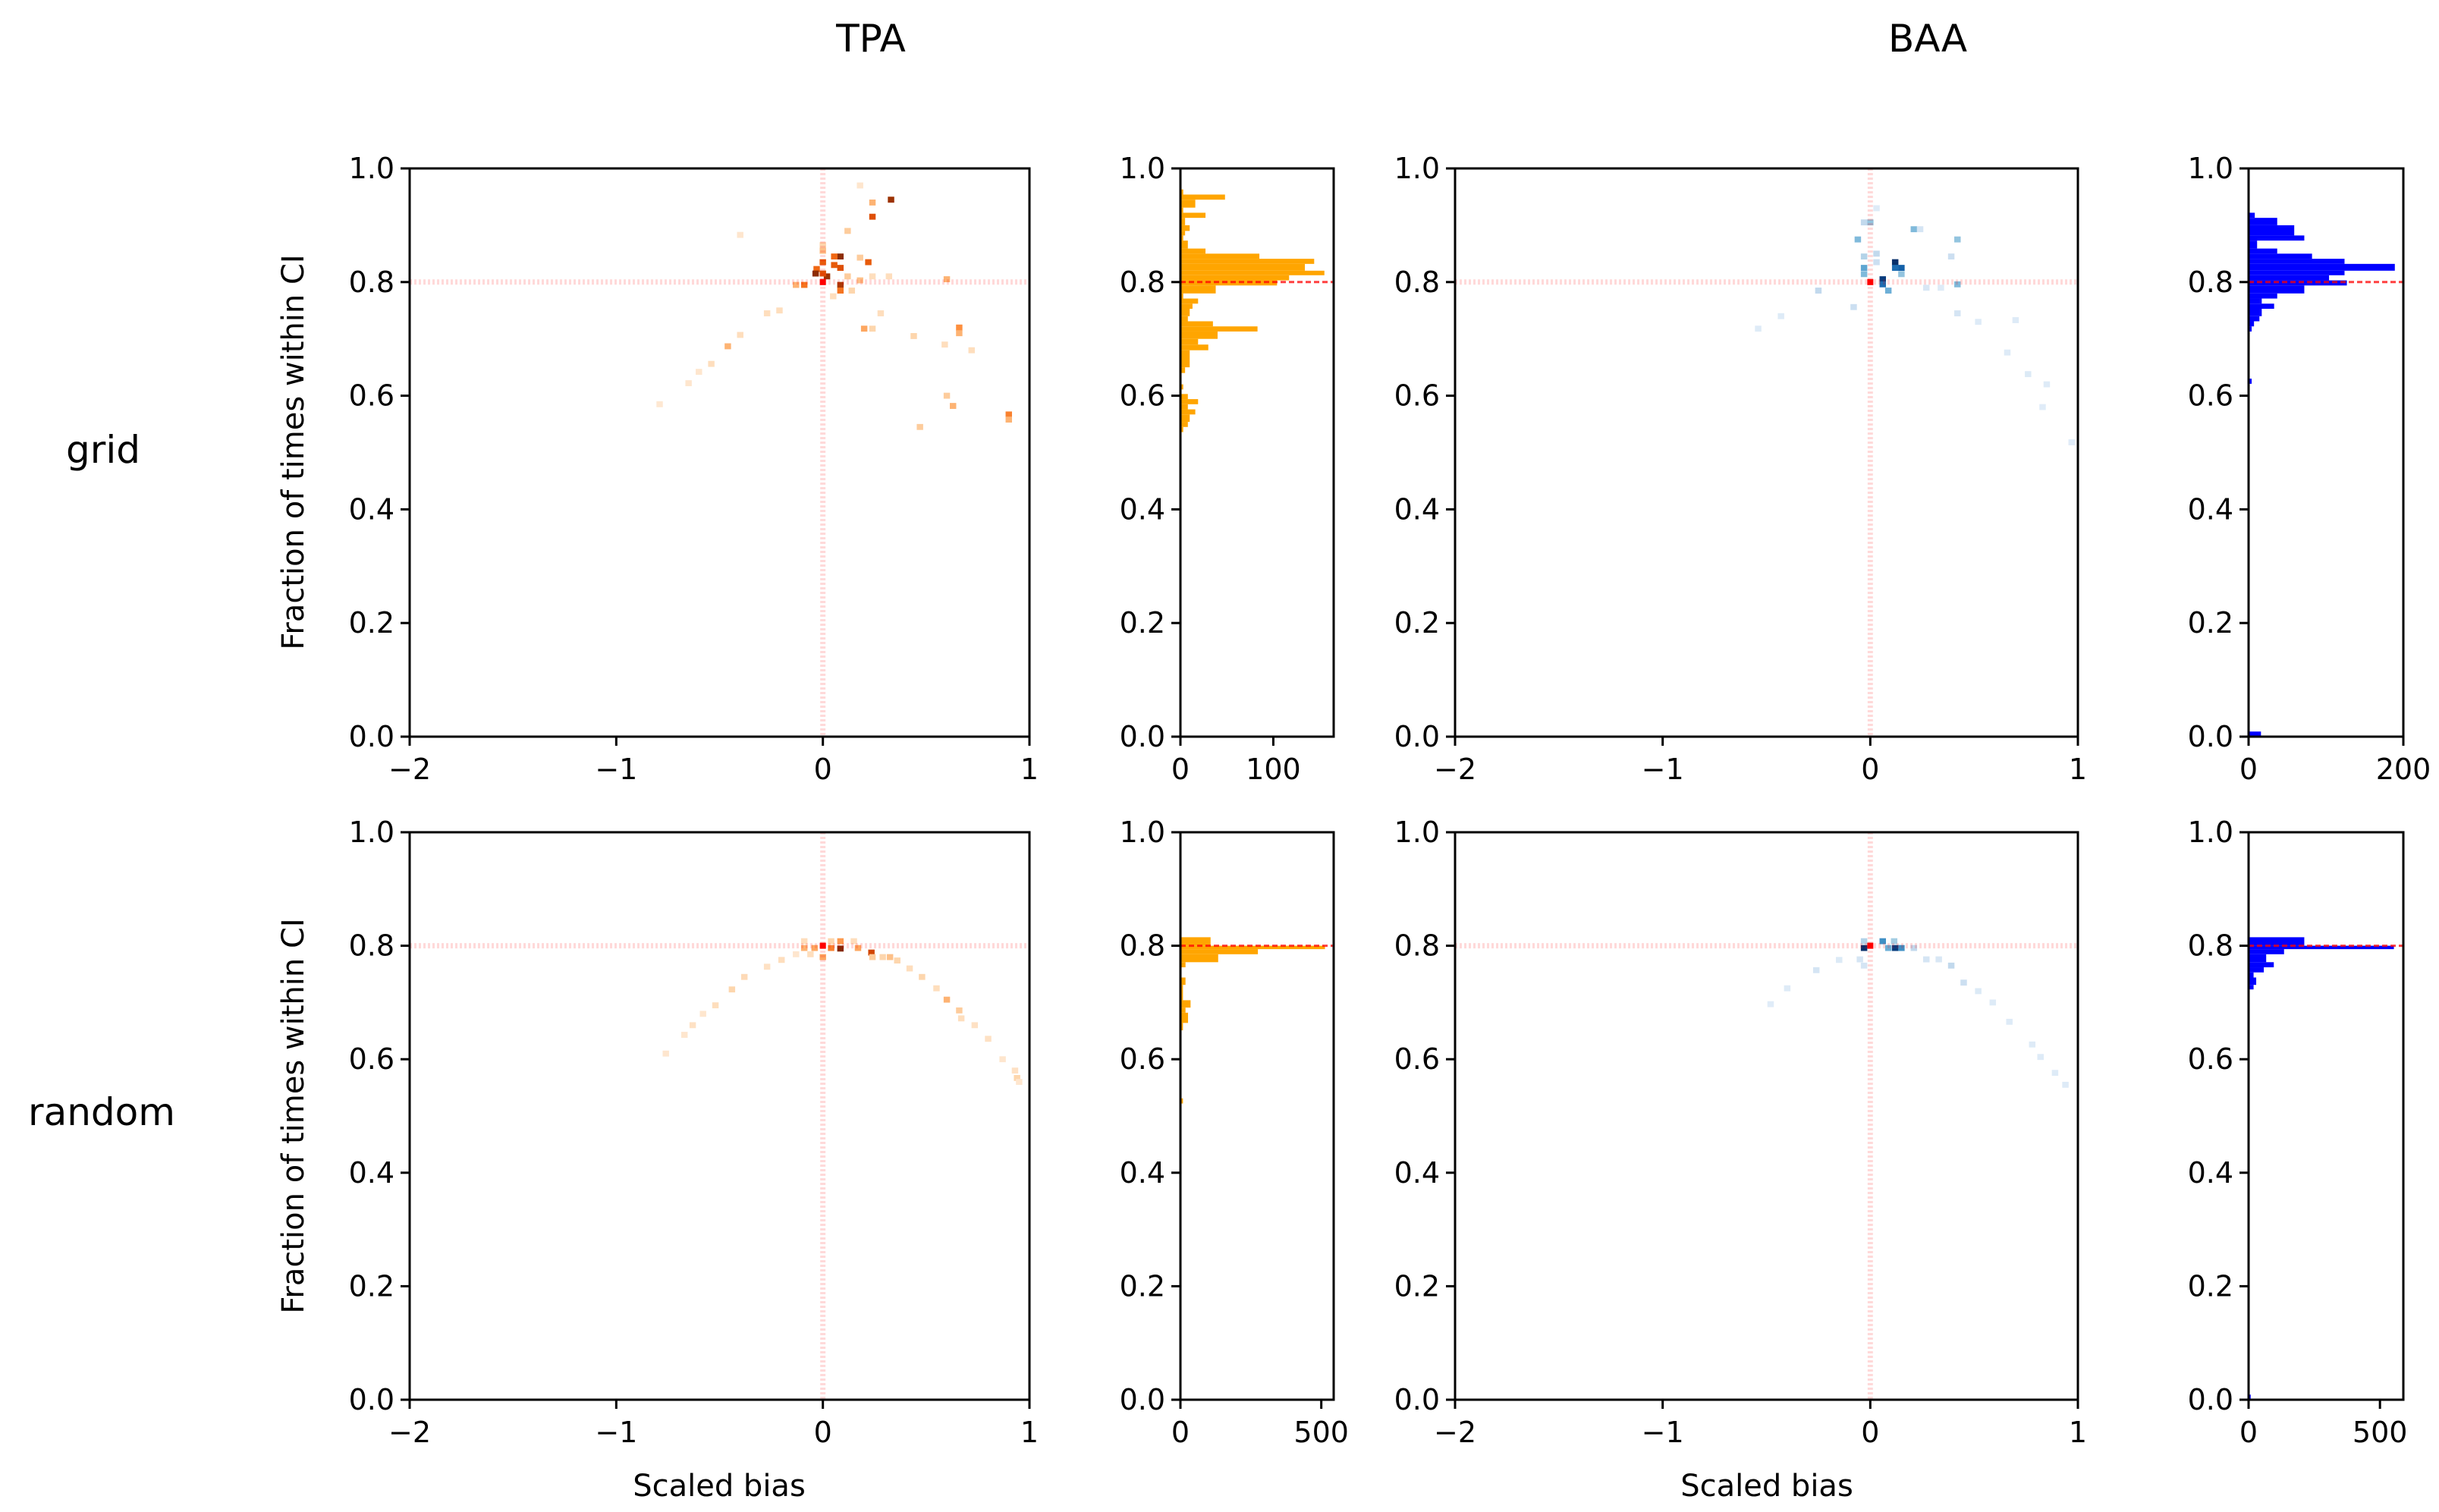 The height and width of the screenshot is (1512, 2439). I want to click on x-axis-label-tpa: Scaled bias, so click(719, 1486).